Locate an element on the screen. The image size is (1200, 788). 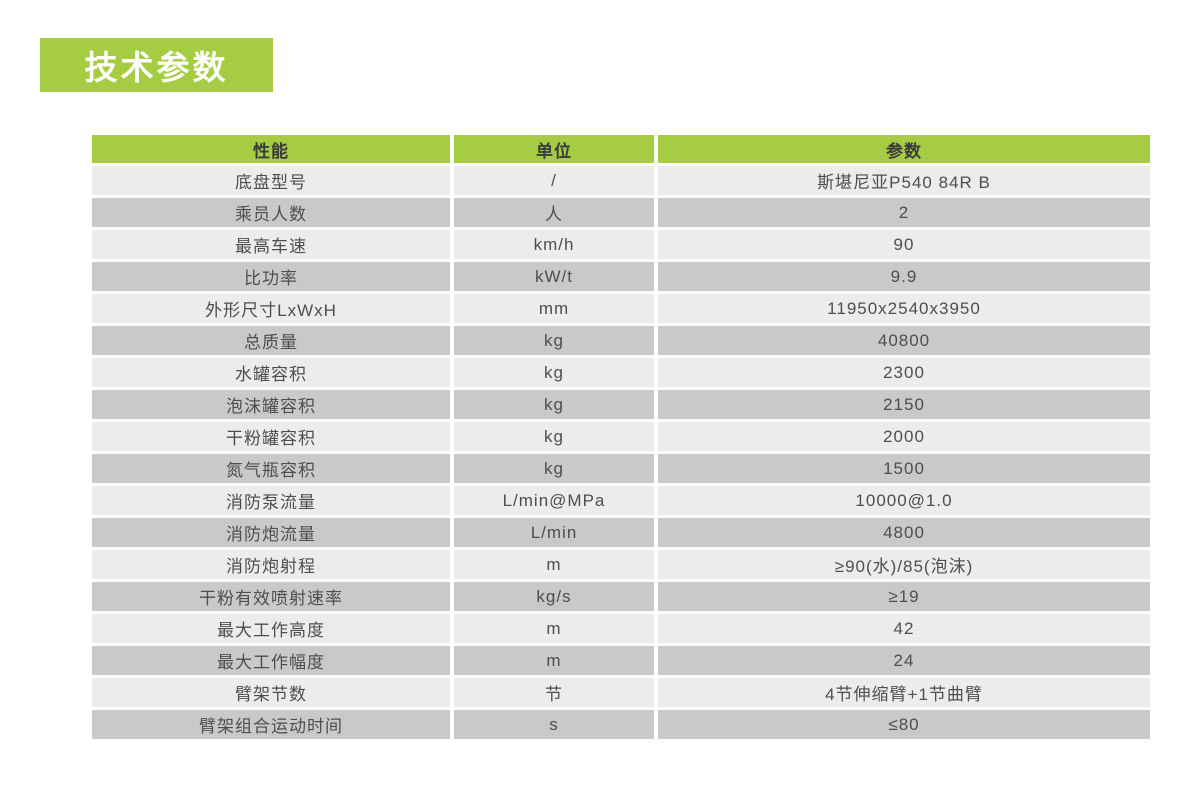
unit-cell: mm is located at coordinates (554, 308).